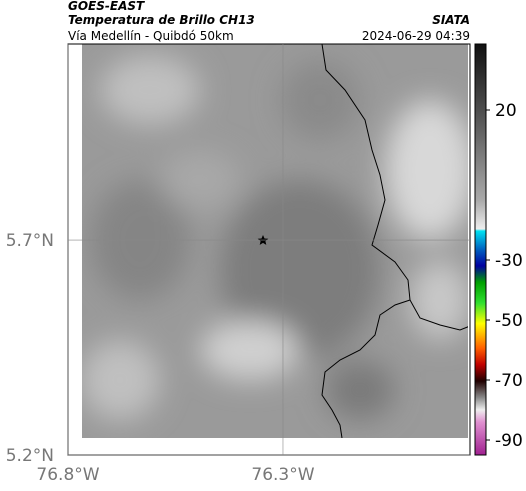 The width and height of the screenshot is (526, 491). I want to click on y-tick-label: 5.7°N, so click(30, 241).